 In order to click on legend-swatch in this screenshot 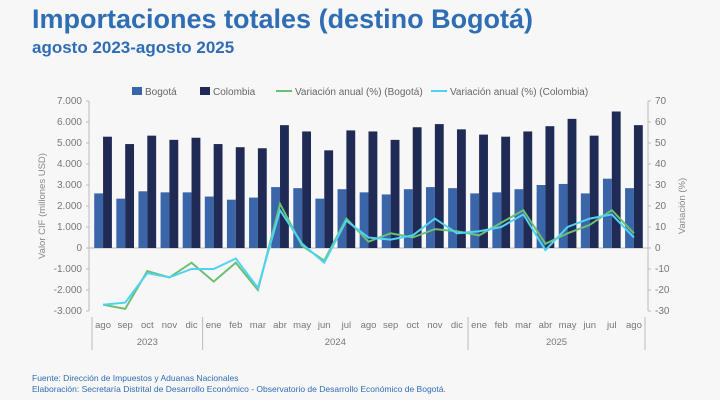, I will do `click(205, 91)`.